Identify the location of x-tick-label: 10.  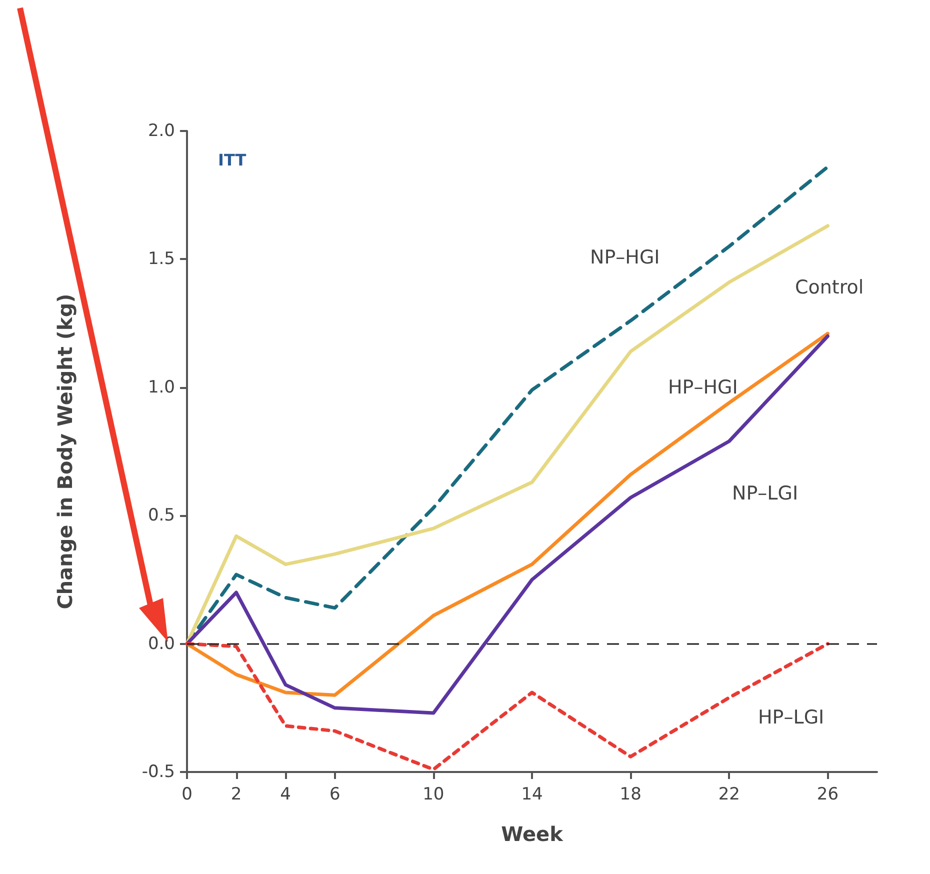
(433, 794).